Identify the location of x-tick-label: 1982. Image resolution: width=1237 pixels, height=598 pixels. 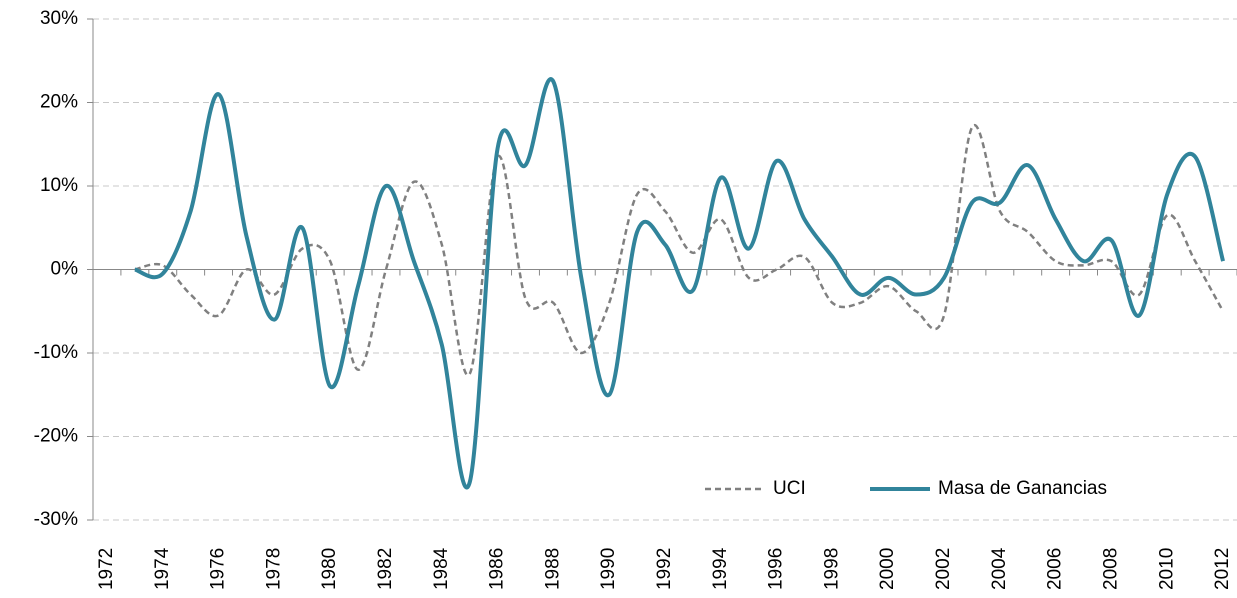
(385, 569).